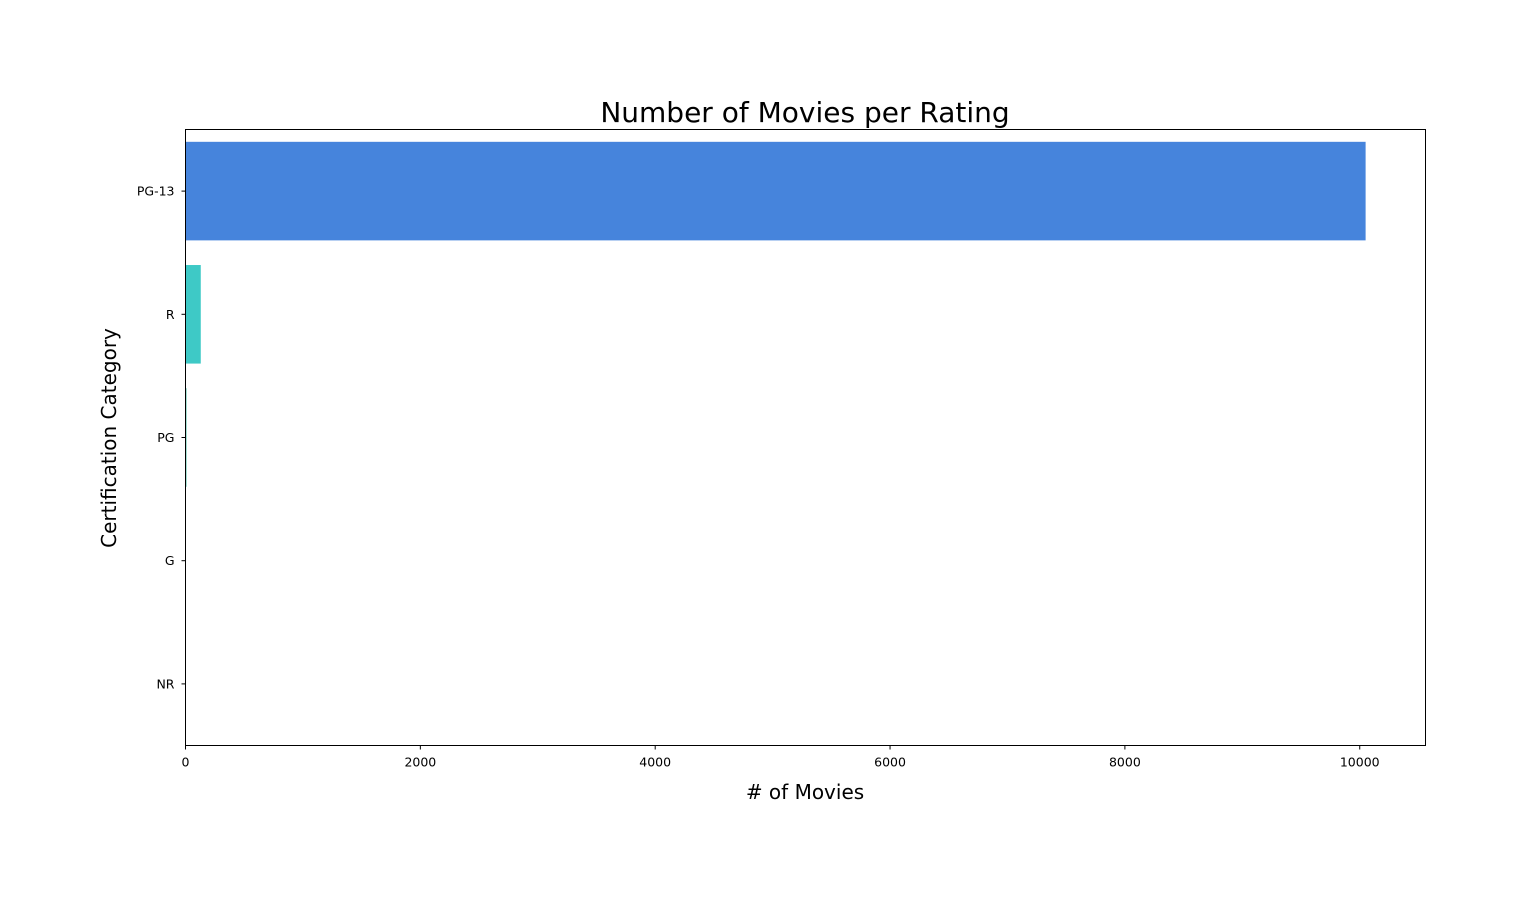 The image size is (1525, 907). Describe the element at coordinates (805, 792) in the screenshot. I see `x-axis-label: # of Movies` at that location.